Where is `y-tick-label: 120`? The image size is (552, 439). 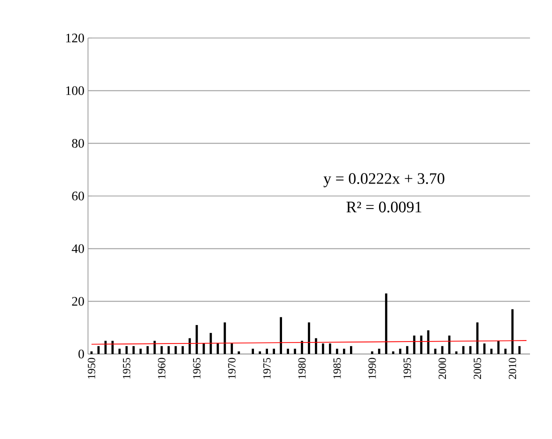
y-tick-label: 120 is located at coordinates (75, 38).